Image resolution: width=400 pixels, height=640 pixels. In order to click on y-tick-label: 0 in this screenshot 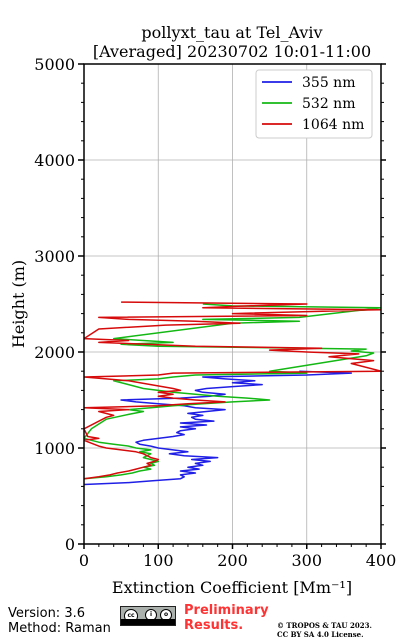, I will do `click(70, 544)`.